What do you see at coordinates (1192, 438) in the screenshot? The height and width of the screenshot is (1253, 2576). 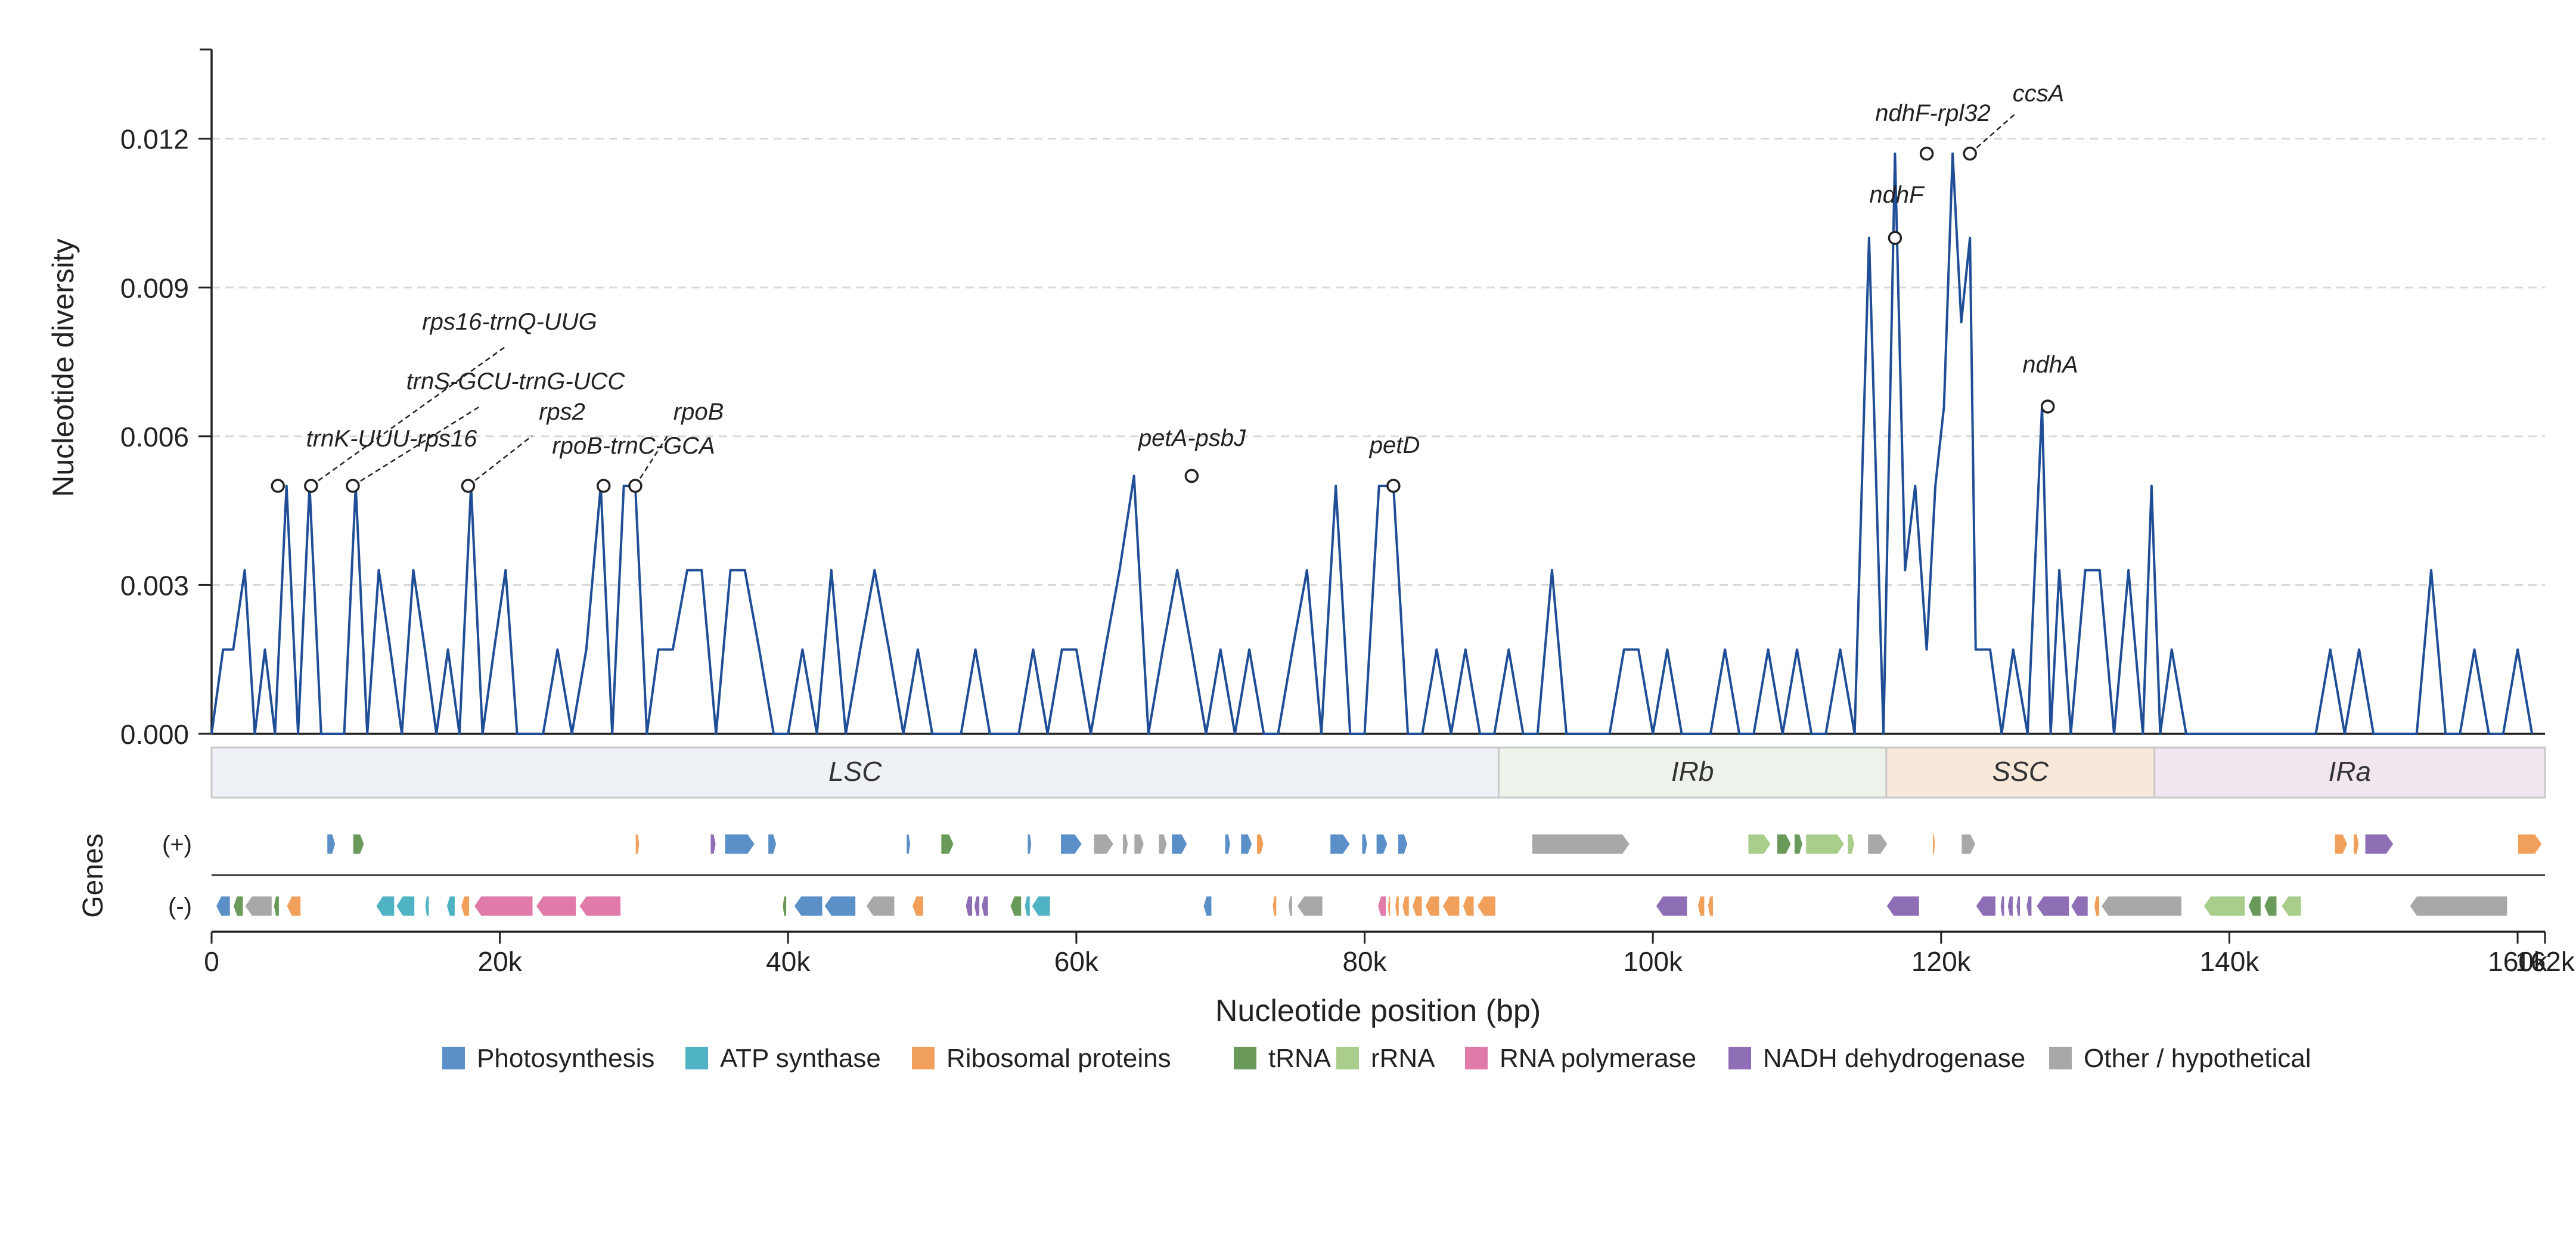 I see `peak-label: petA-psbJ` at bounding box center [1192, 438].